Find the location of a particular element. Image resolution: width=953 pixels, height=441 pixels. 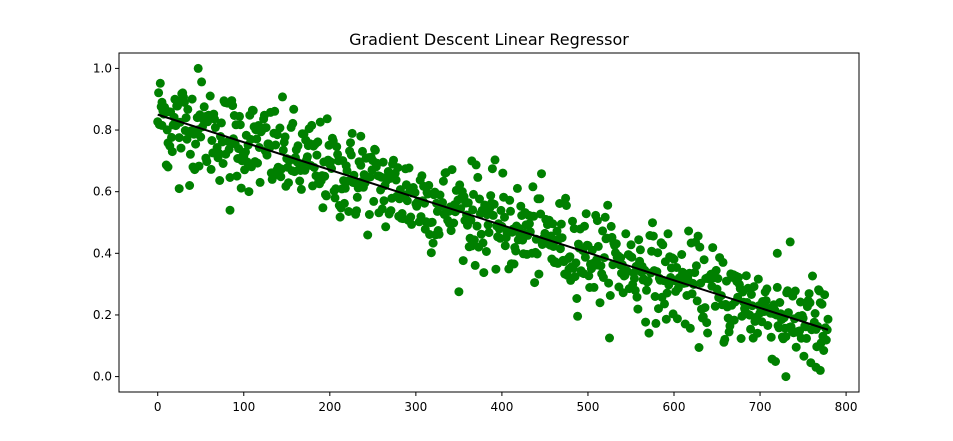

x-tick-label: 700 is located at coordinates (760, 407).